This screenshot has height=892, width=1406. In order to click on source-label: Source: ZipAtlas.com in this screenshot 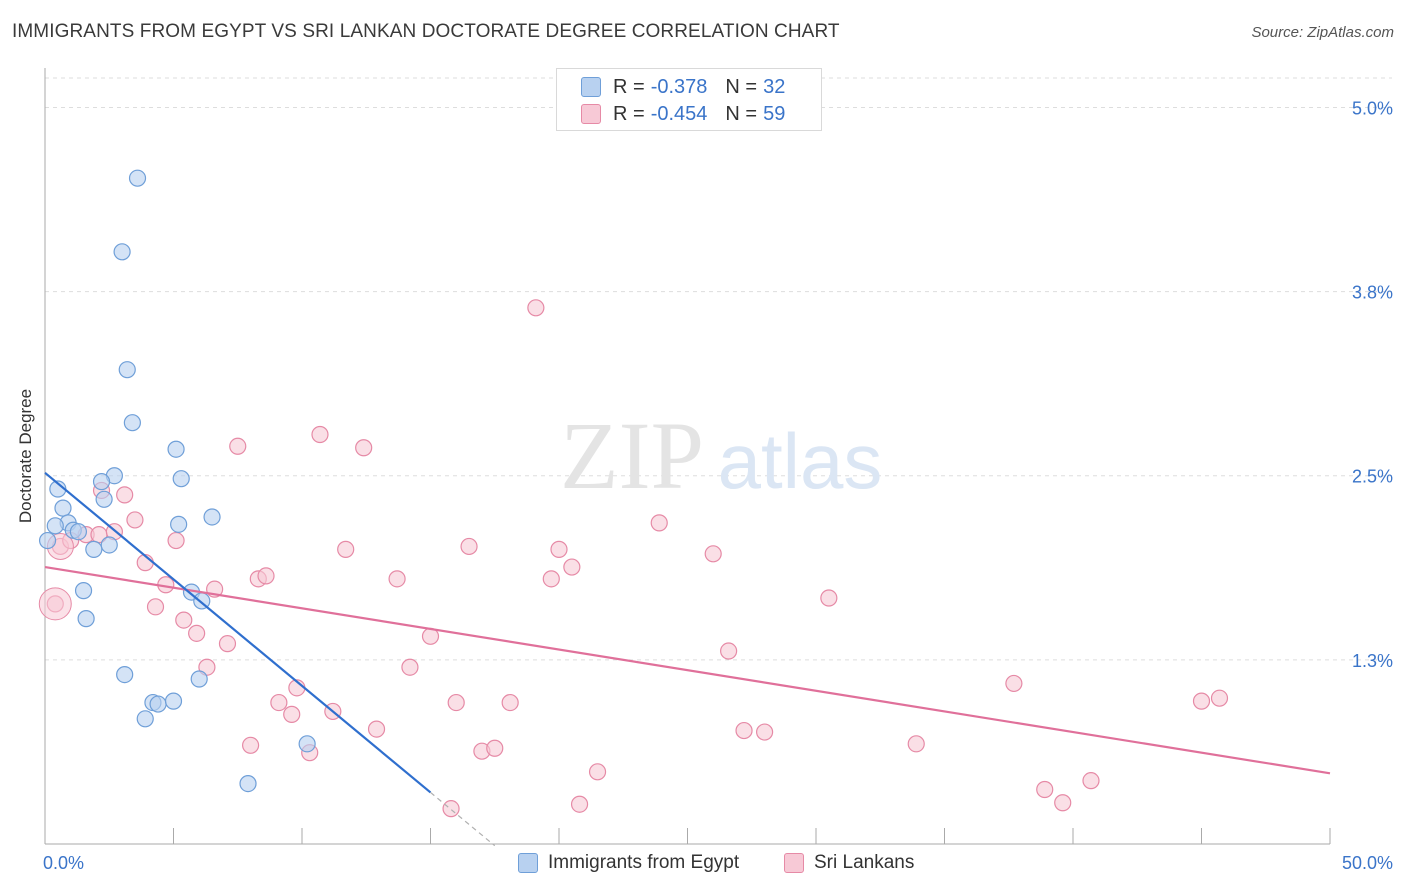, I will do `click(1322, 32)`.